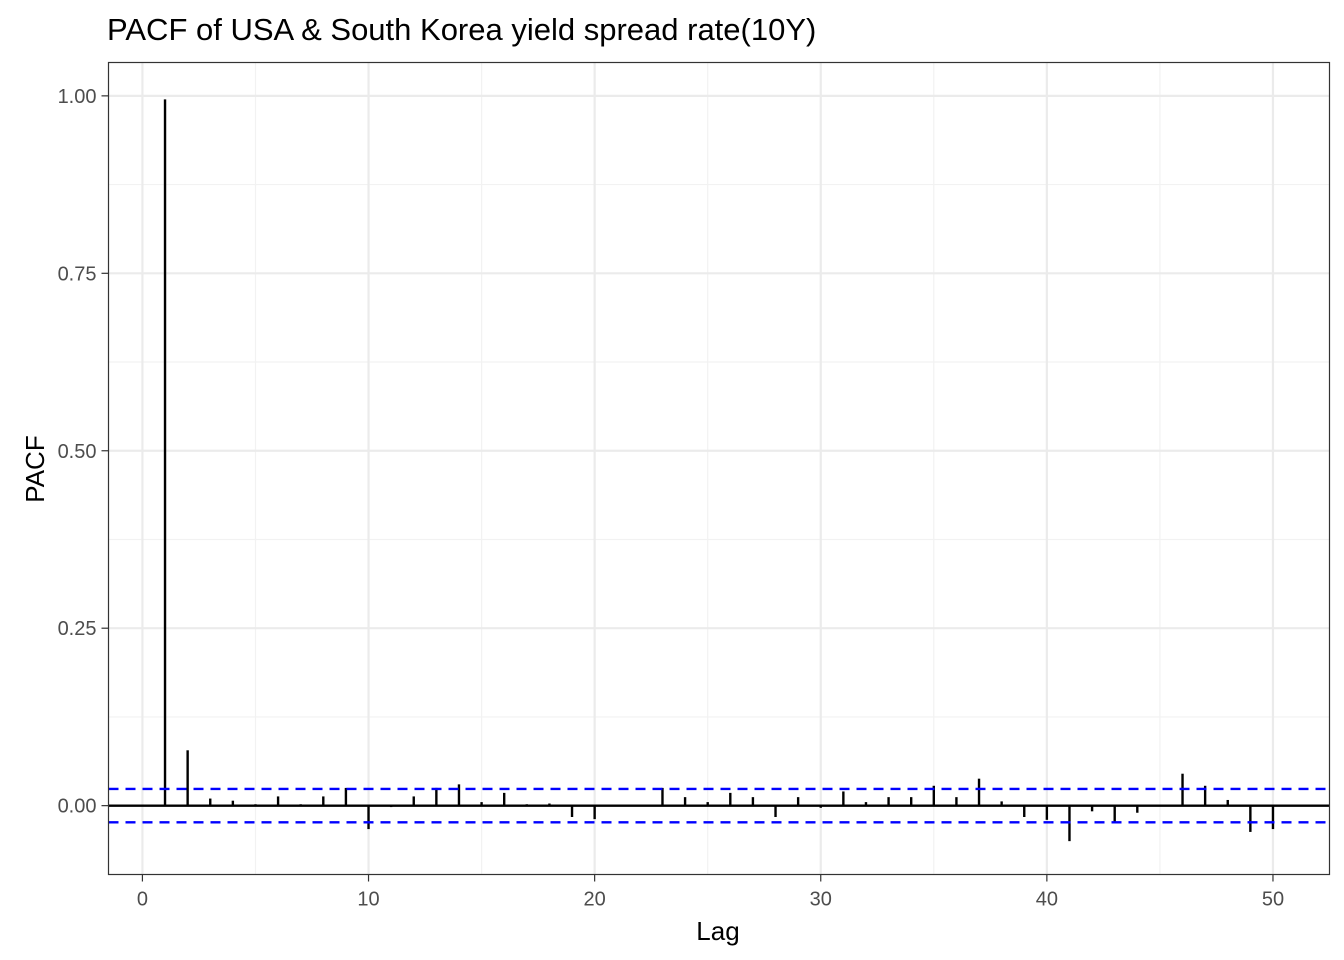 The image size is (1344, 960). Describe the element at coordinates (821, 900) in the screenshot. I see `x-tick-label: 30` at that location.